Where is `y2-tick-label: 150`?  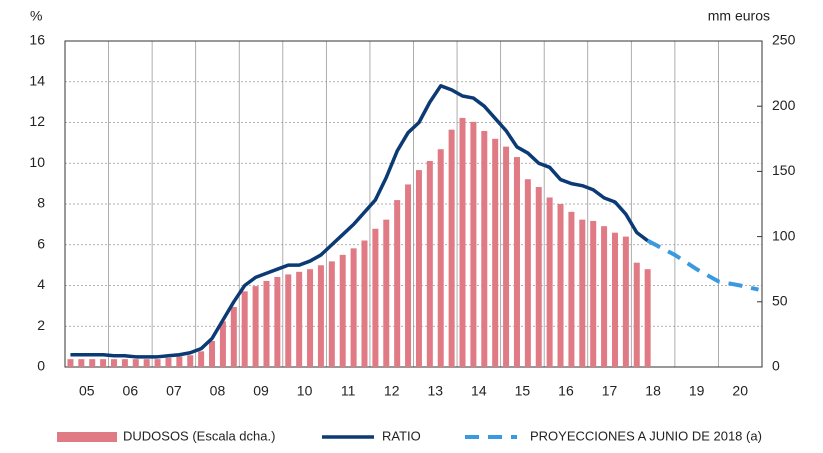 y2-tick-label: 150 is located at coordinates (784, 170).